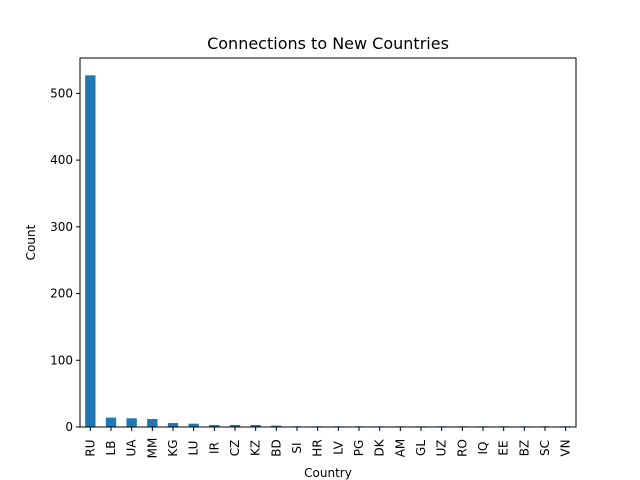 This screenshot has height=480, width=640. I want to click on x-tick-label: SC, so click(545, 448).